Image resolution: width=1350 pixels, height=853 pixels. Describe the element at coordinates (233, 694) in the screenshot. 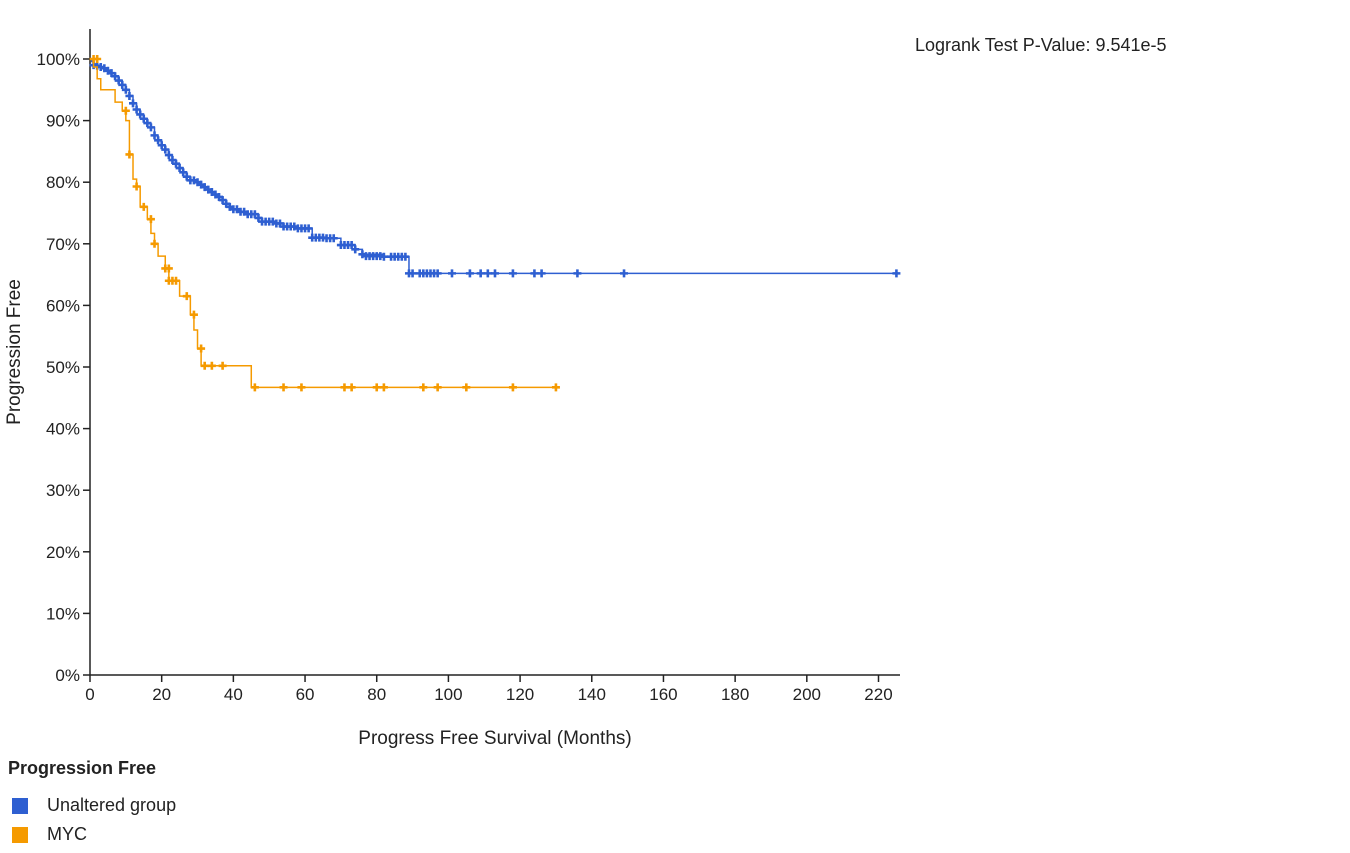

I see `x-tick-label: 40` at that location.